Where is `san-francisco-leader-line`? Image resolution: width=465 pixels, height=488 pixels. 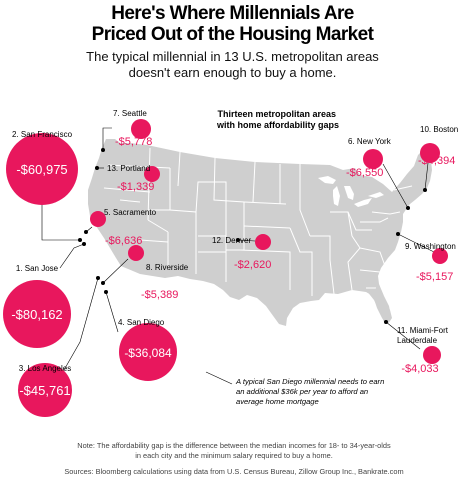 san-francisco-leader-line is located at coordinates (60, 223).